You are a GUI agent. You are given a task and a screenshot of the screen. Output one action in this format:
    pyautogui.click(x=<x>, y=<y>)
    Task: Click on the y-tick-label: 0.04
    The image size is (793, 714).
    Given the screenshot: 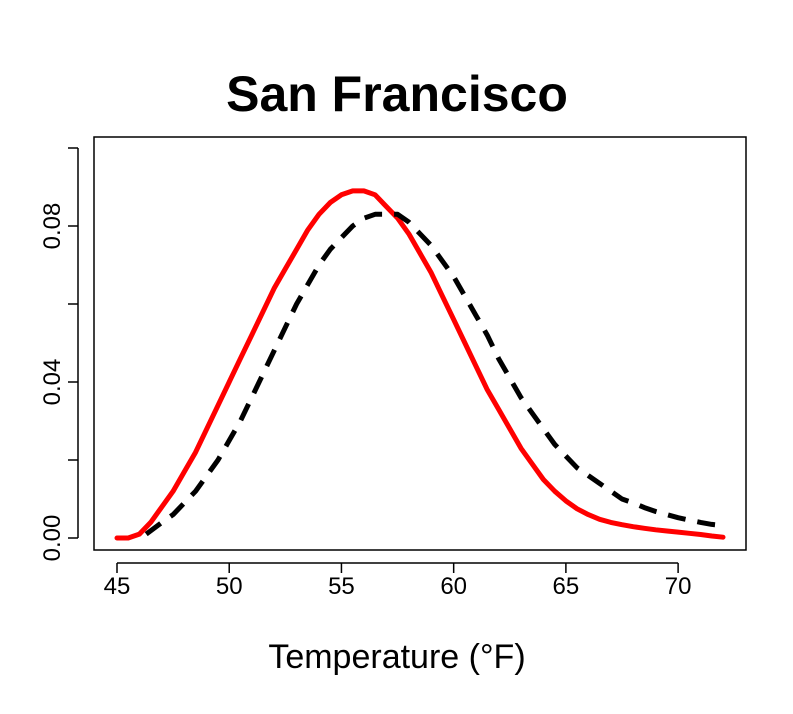 What is the action you would take?
    pyautogui.click(x=52, y=382)
    